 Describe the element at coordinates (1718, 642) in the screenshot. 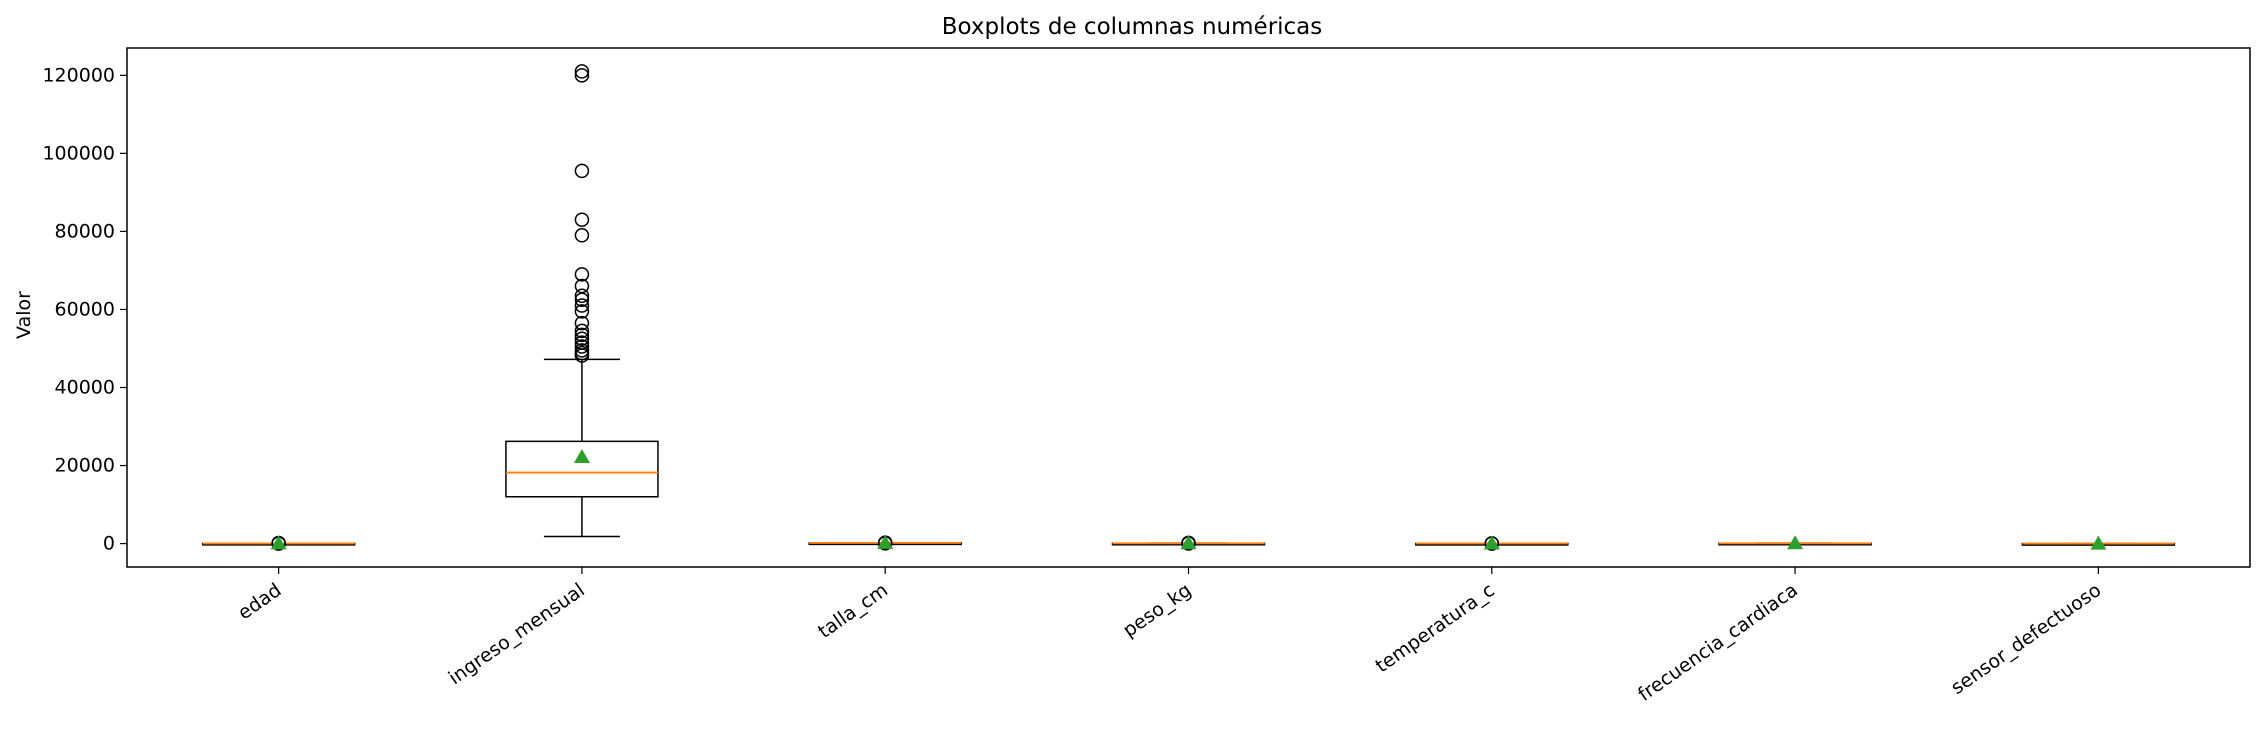

I see `x-tick-label: frecuencia_cardiaca` at that location.